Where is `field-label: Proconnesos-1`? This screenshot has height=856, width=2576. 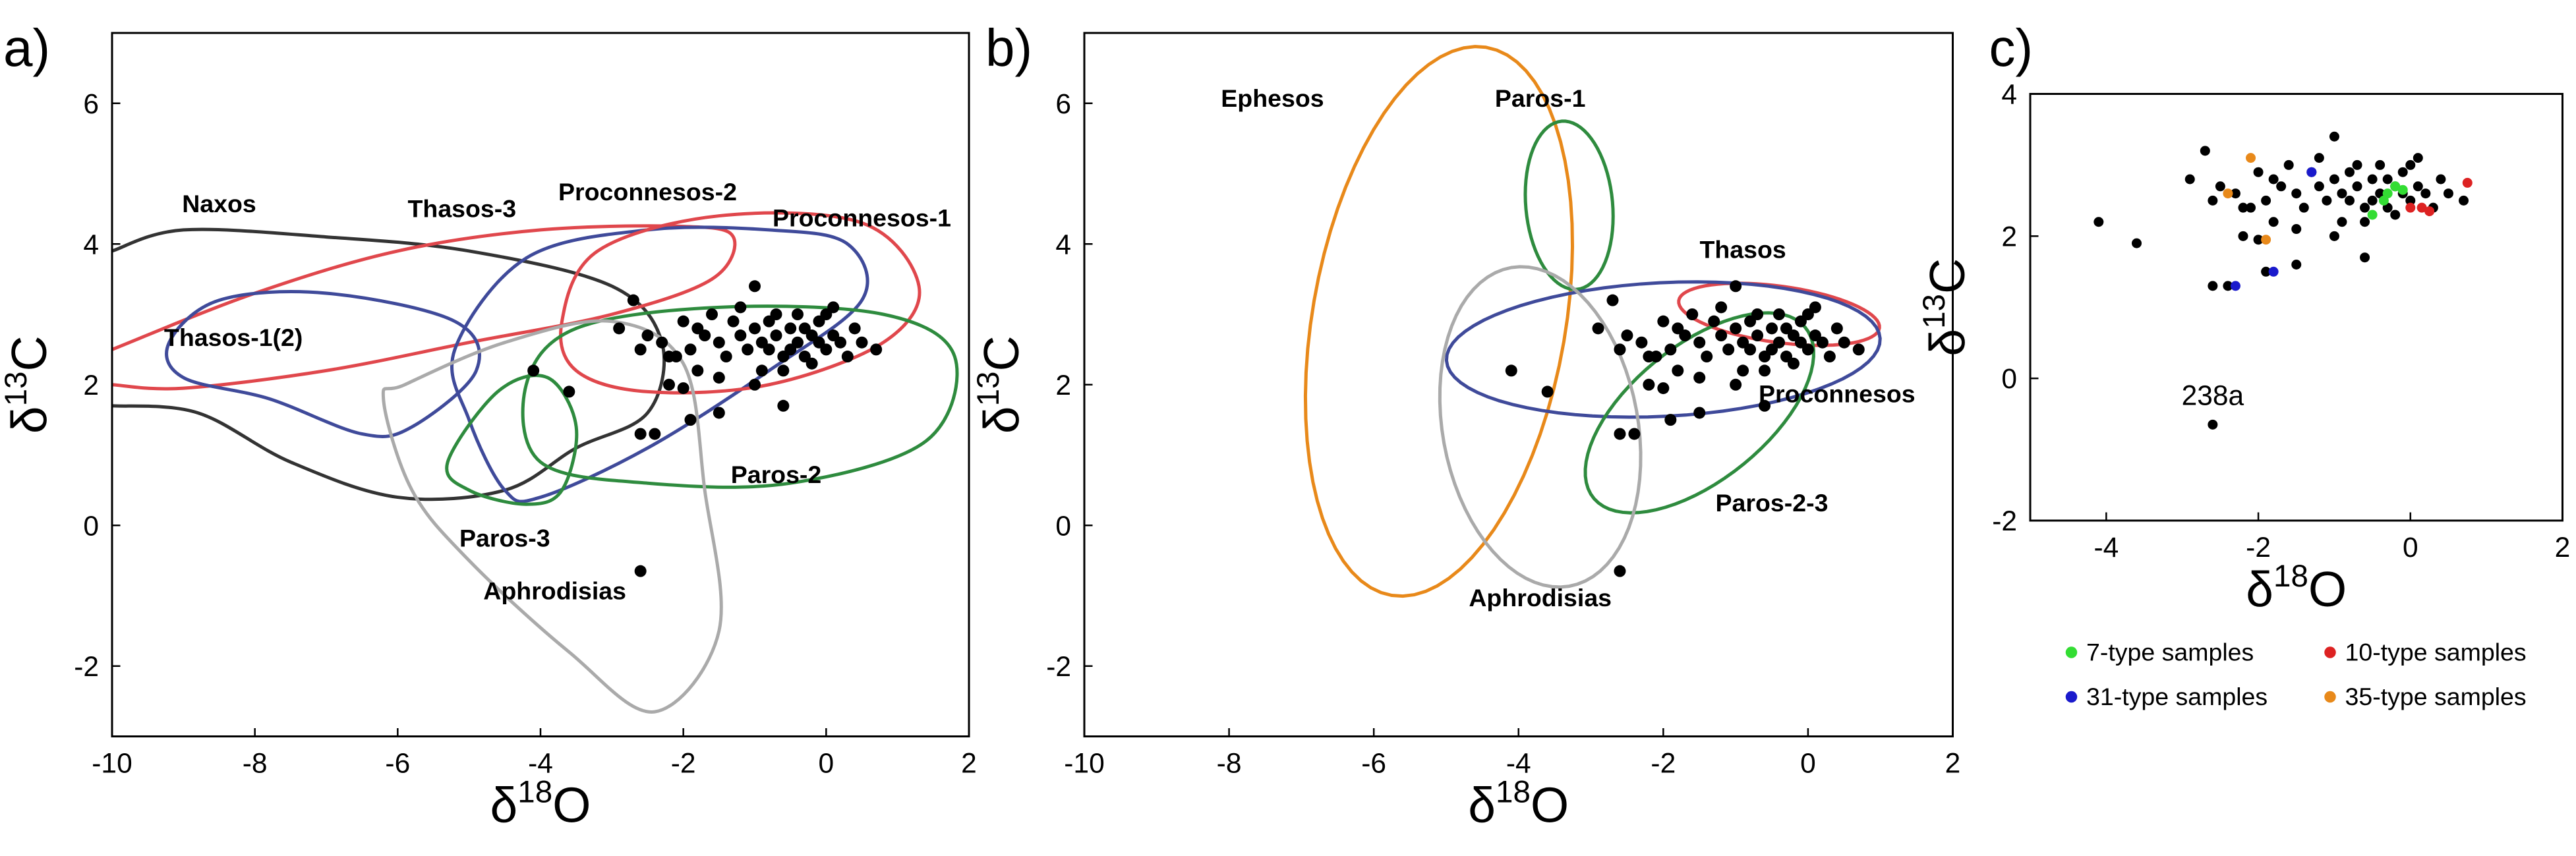
field-label: Proconnesos-1 is located at coordinates (862, 218).